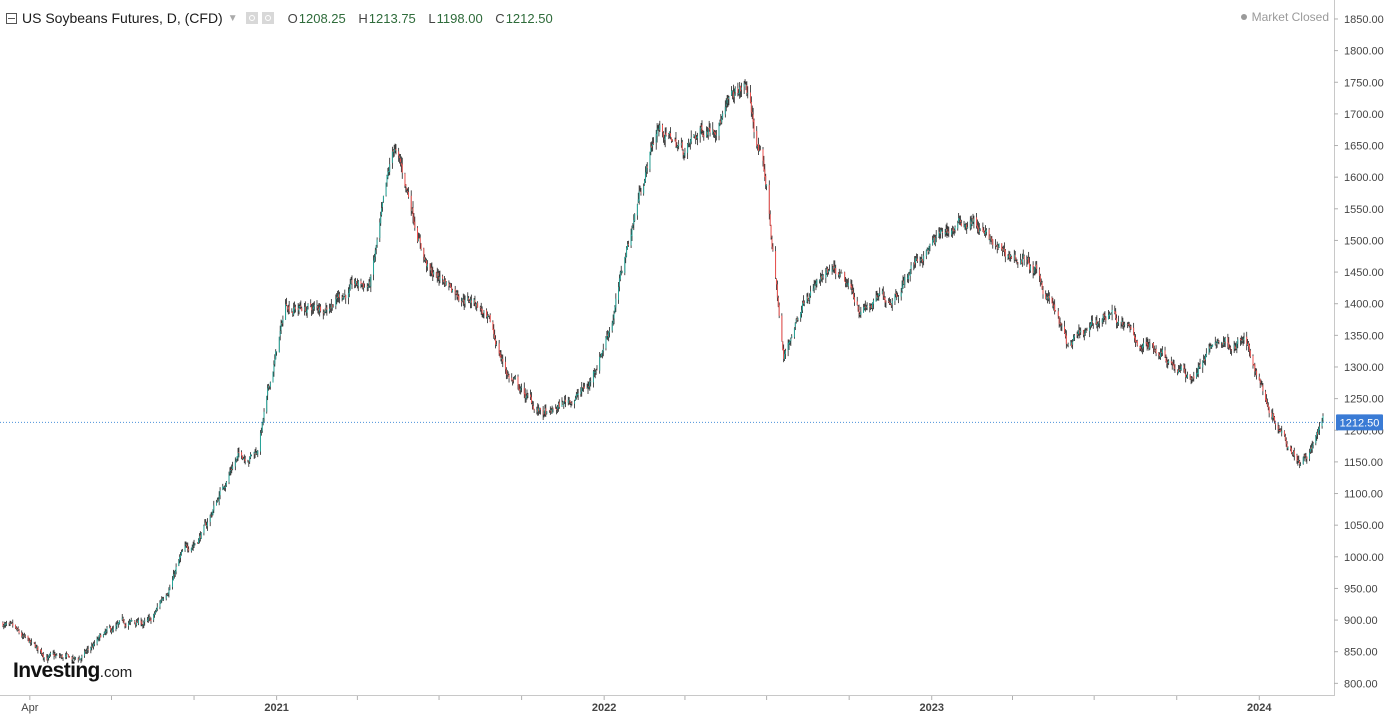 Image resolution: width=1385 pixels, height=714 pixels. I want to click on time-axis: Apr 2021 2022 2023 2024, so click(646, 705).